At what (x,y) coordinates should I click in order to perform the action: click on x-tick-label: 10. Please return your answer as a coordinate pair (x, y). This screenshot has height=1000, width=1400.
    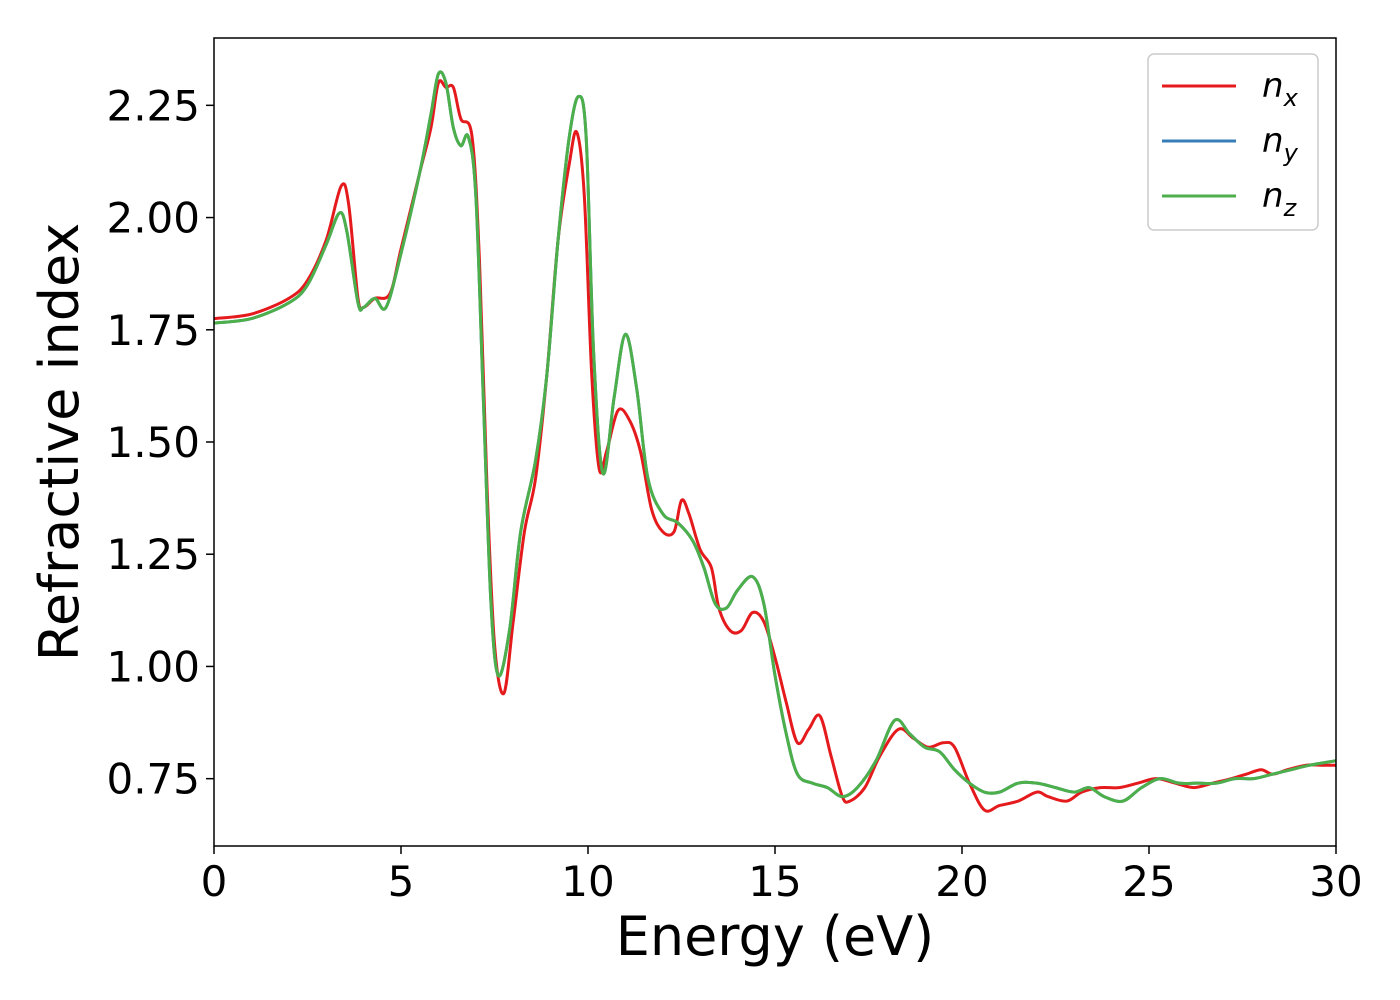
    Looking at the image, I should click on (587, 881).